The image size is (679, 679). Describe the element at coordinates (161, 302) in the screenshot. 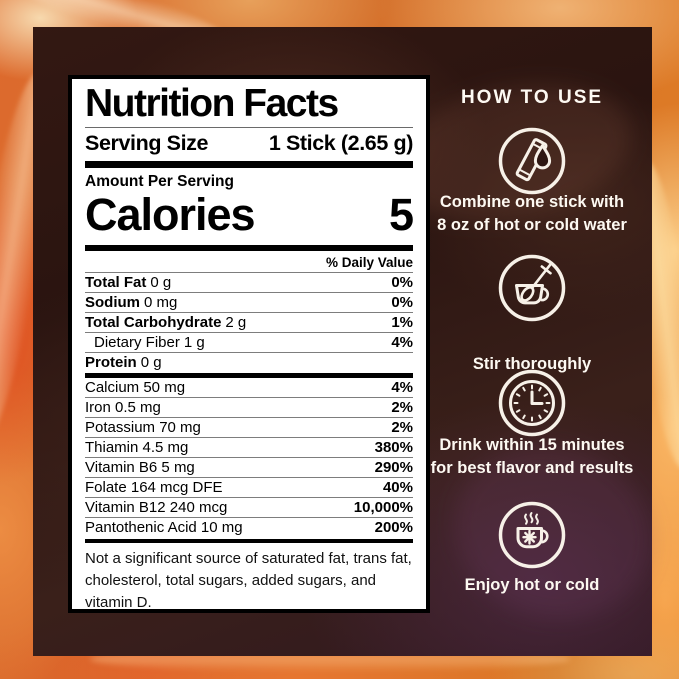

I see `nutrient-amount: 0 mg` at that location.